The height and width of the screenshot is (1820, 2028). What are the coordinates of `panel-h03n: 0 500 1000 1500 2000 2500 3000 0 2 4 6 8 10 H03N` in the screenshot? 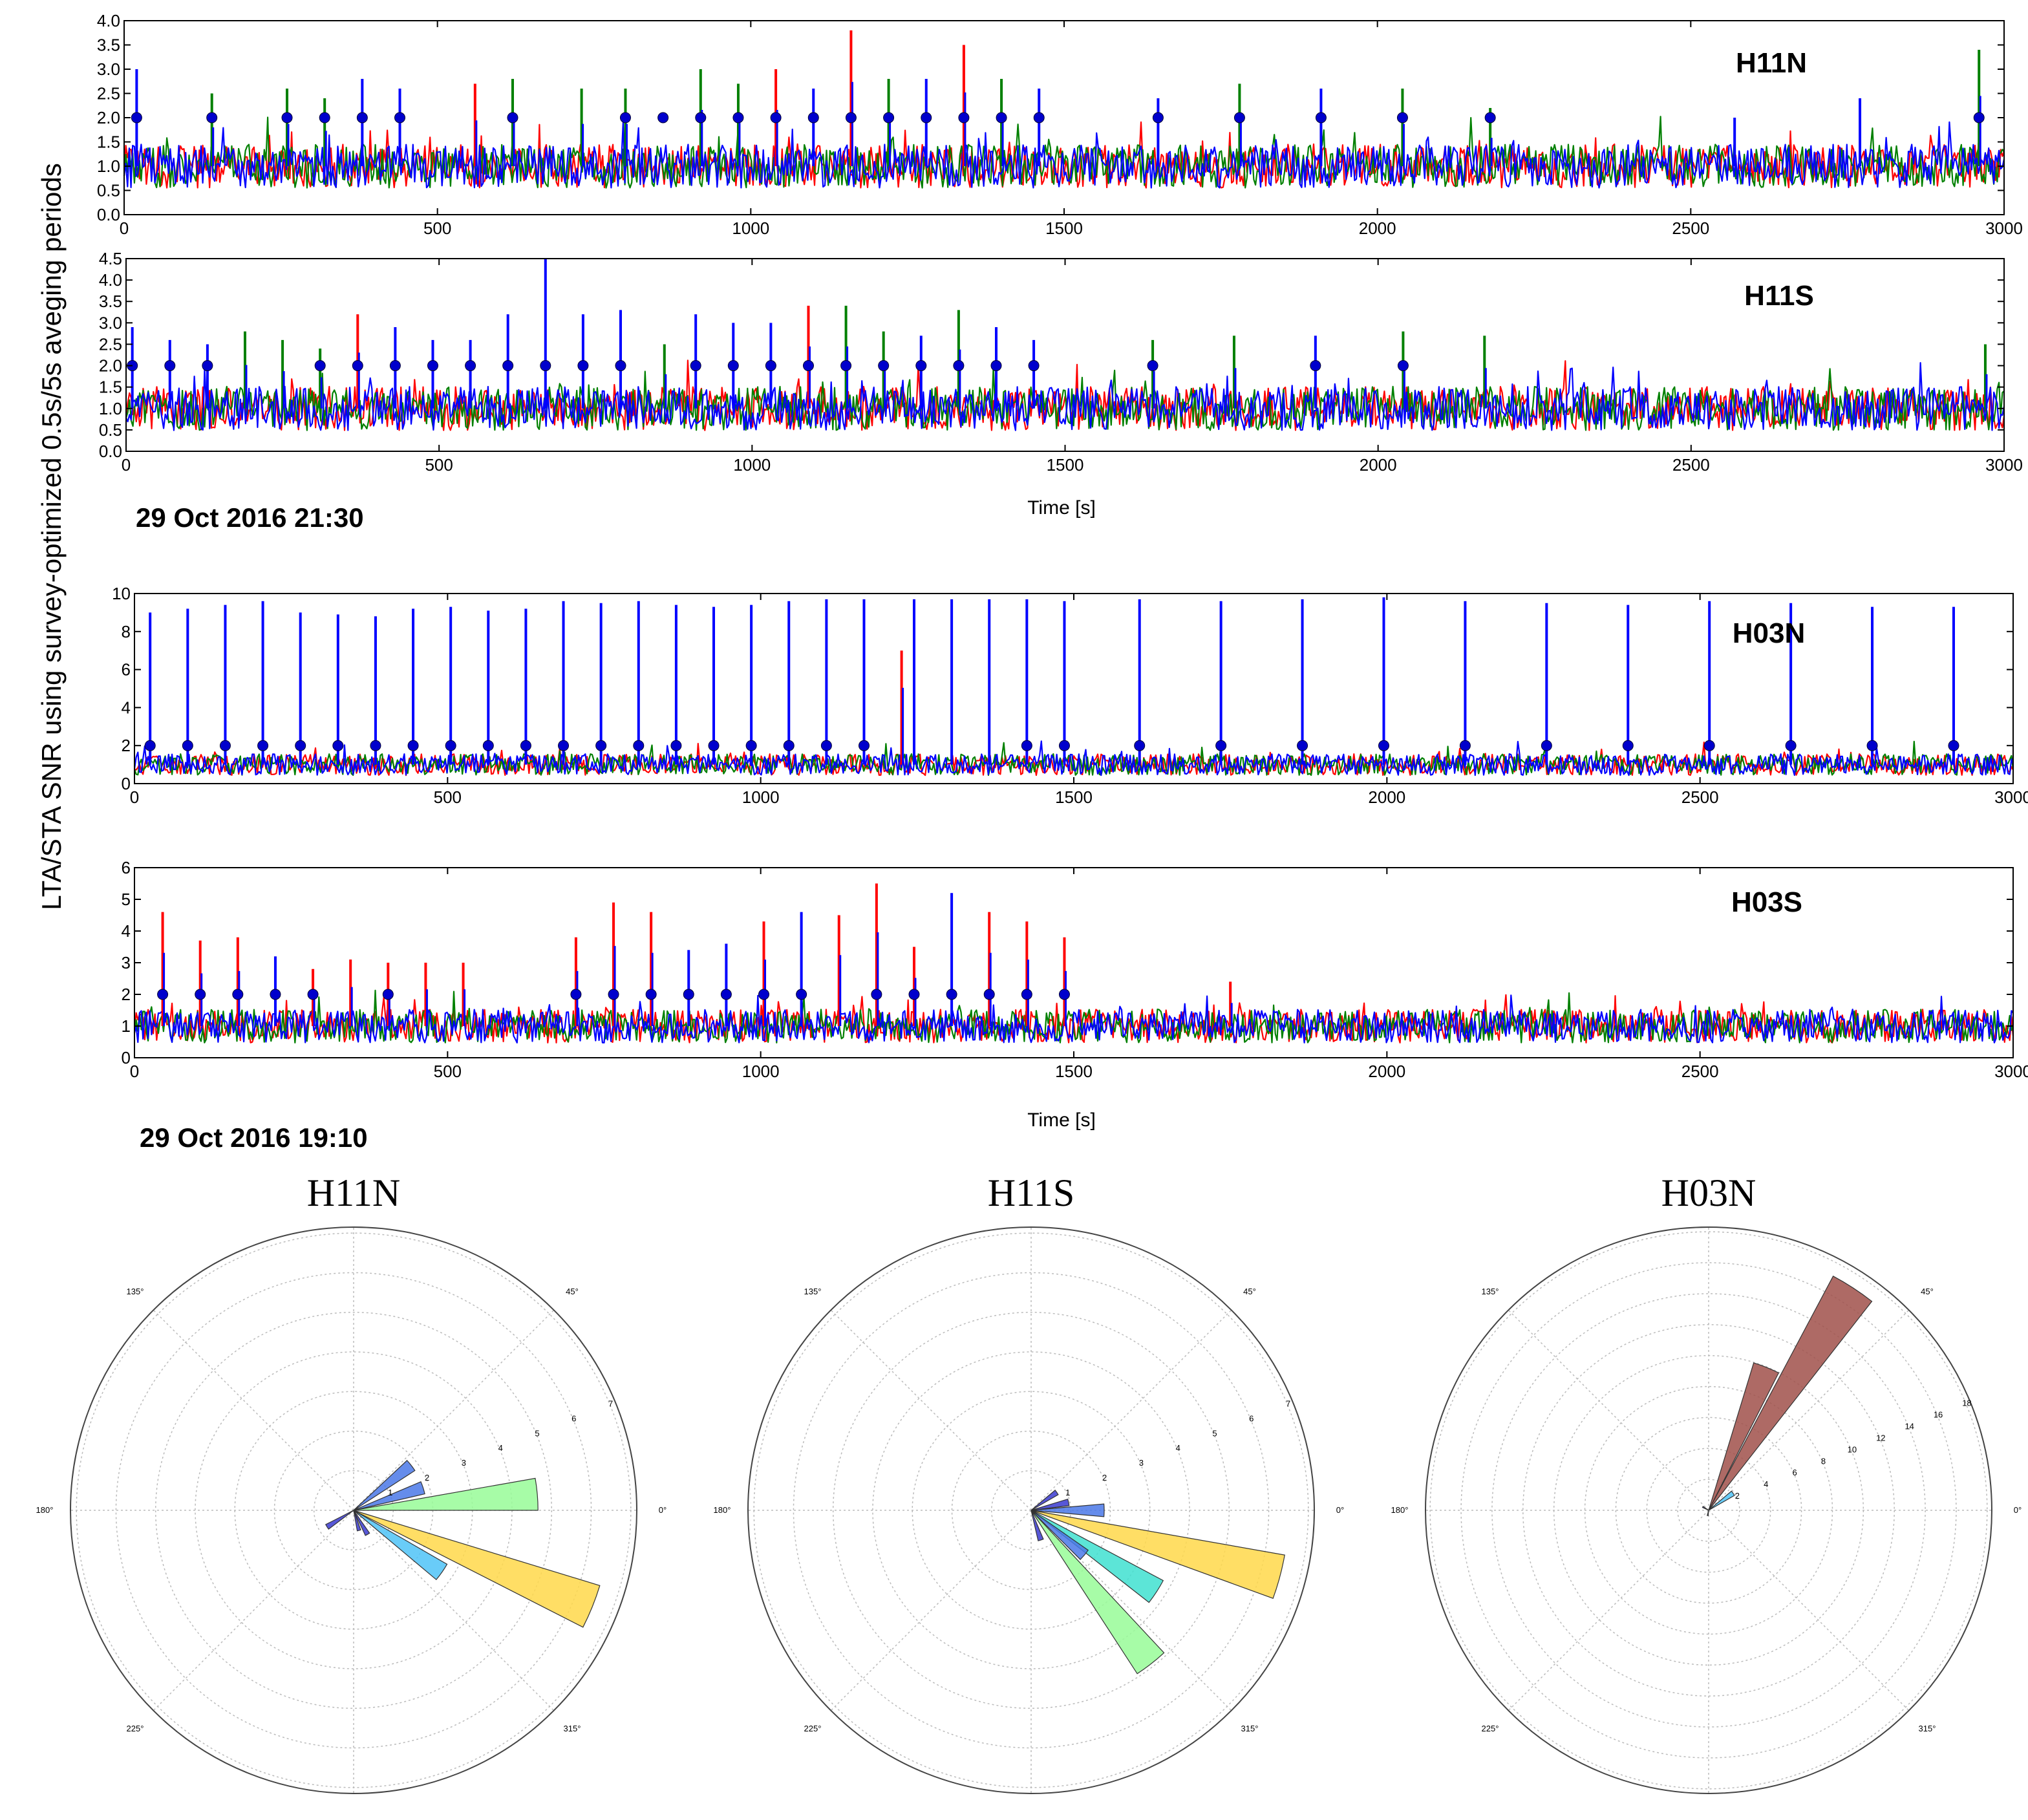 It's located at (1070, 695).